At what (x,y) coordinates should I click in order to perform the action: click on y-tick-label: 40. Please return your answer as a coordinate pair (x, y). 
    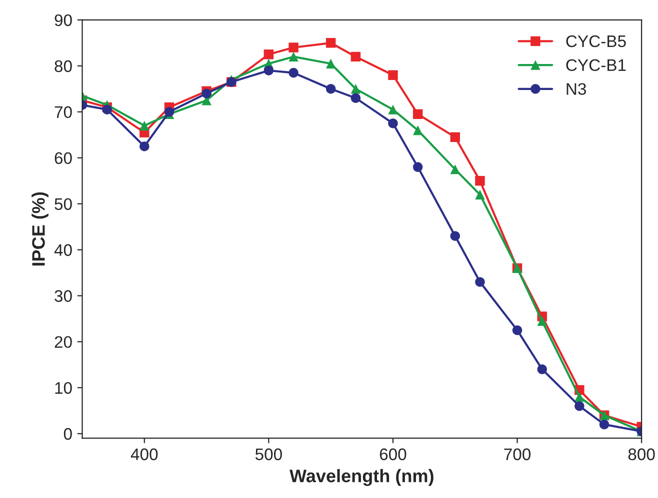
    Looking at the image, I should click on (63, 250).